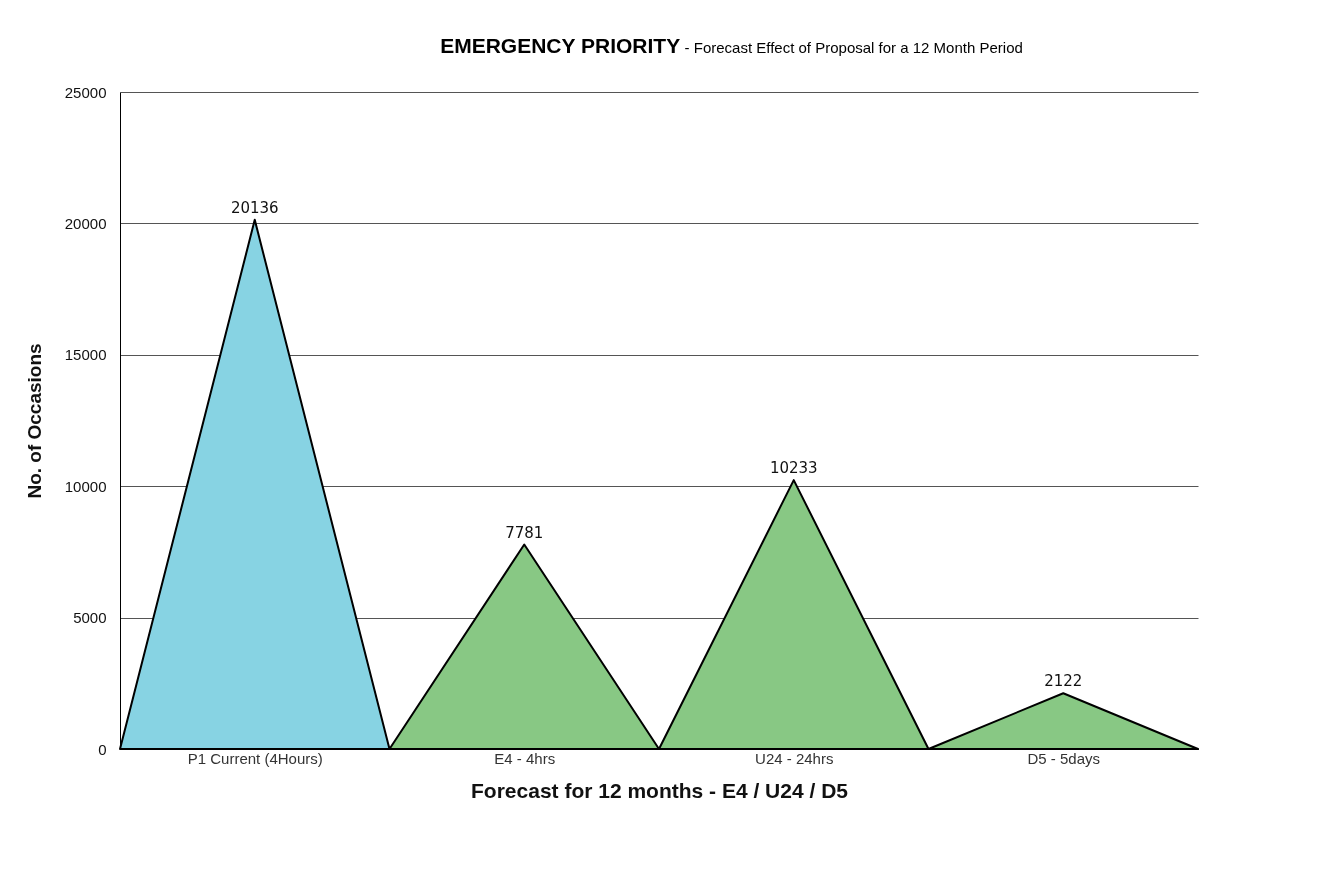  Describe the element at coordinates (85, 486) in the screenshot. I see `y-tick-label: 10000` at that location.